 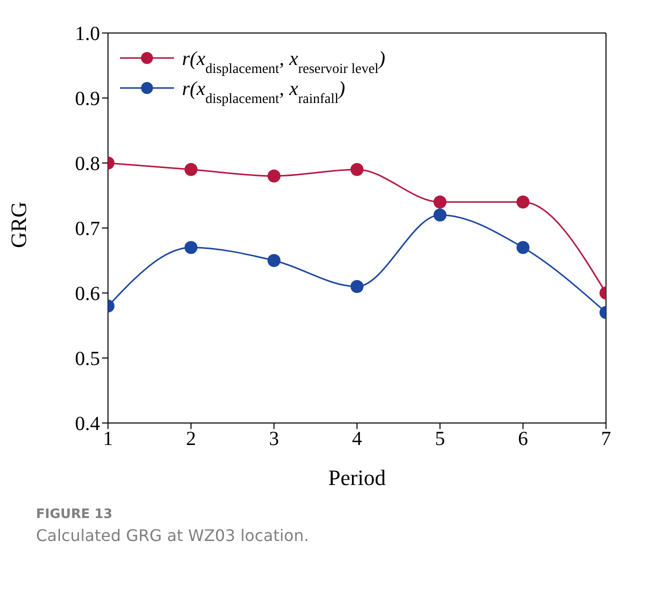 I want to click on y-tick-label: 0.6, so click(x=87, y=294).